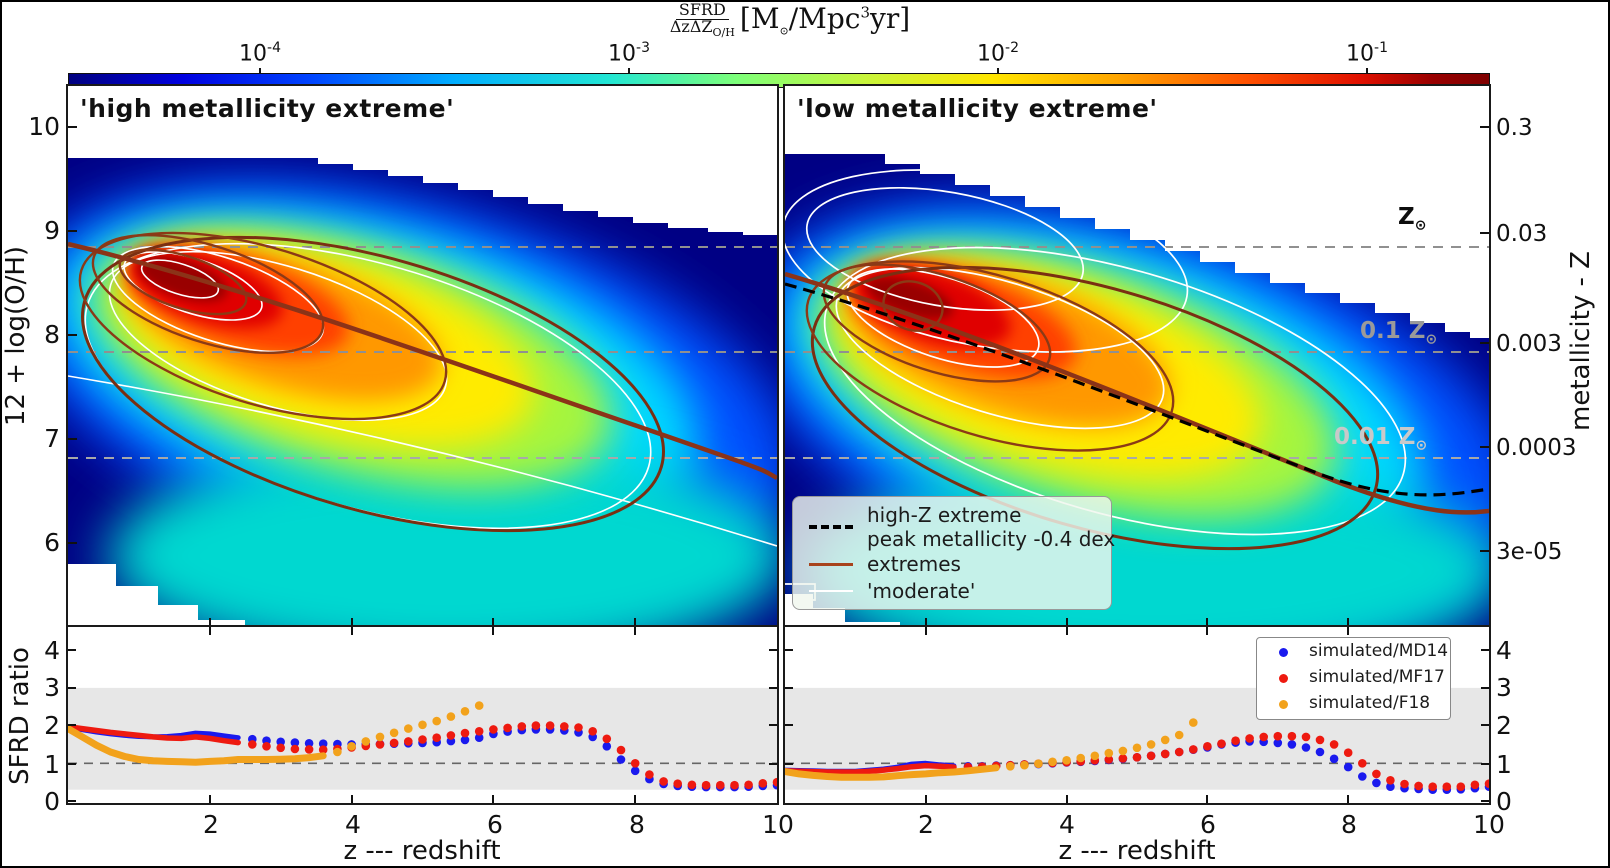 The height and width of the screenshot is (868, 1610). I want to click on legend-ratio-item-f18: simulated/F18, so click(1353, 704).